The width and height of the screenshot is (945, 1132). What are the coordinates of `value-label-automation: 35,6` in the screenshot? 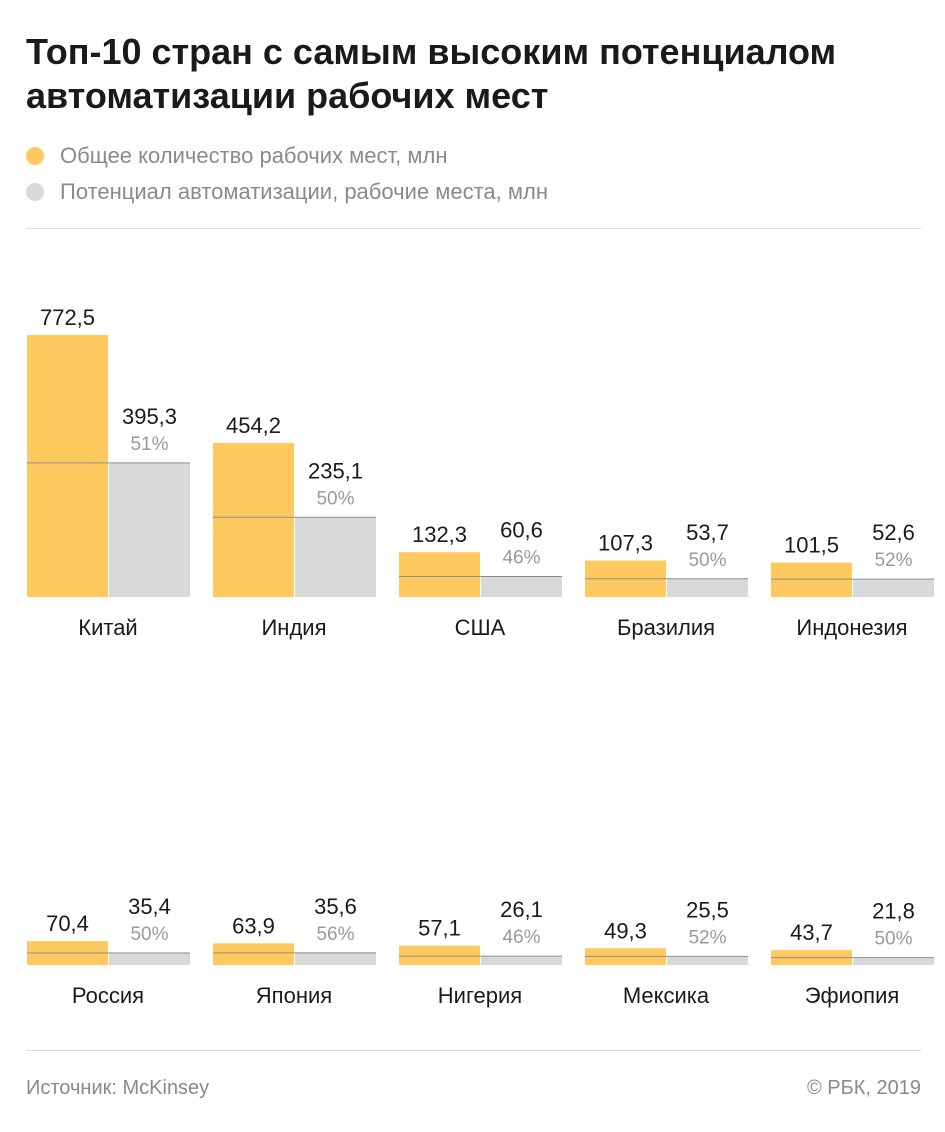 It's located at (335, 906).